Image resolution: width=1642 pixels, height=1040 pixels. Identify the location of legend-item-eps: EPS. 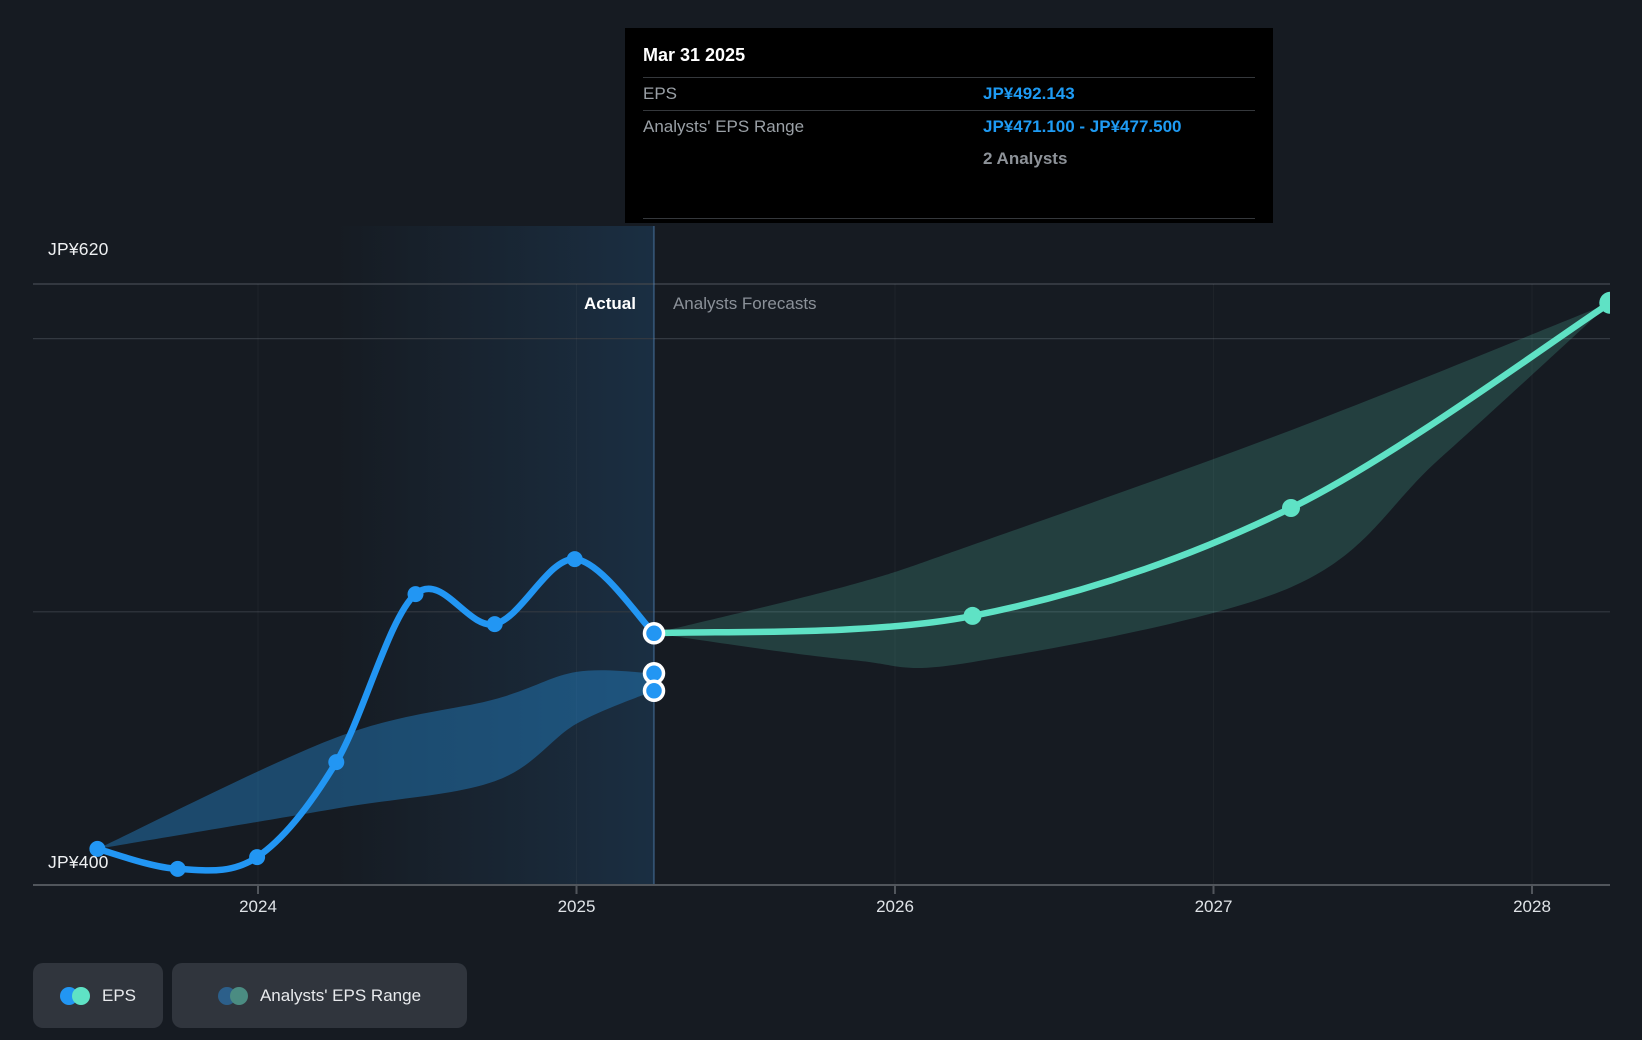
(98, 995).